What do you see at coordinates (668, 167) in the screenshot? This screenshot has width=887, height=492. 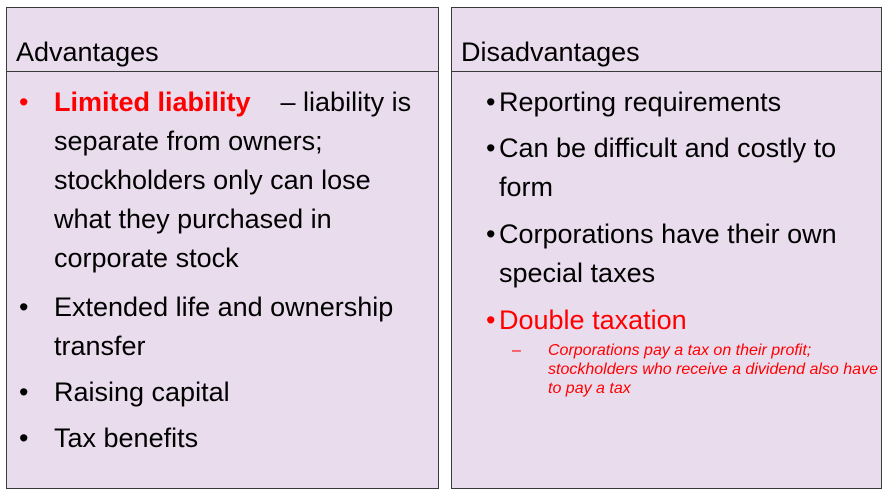 I see `disadvantage-text: Can be difficult and costly to form` at bounding box center [668, 167].